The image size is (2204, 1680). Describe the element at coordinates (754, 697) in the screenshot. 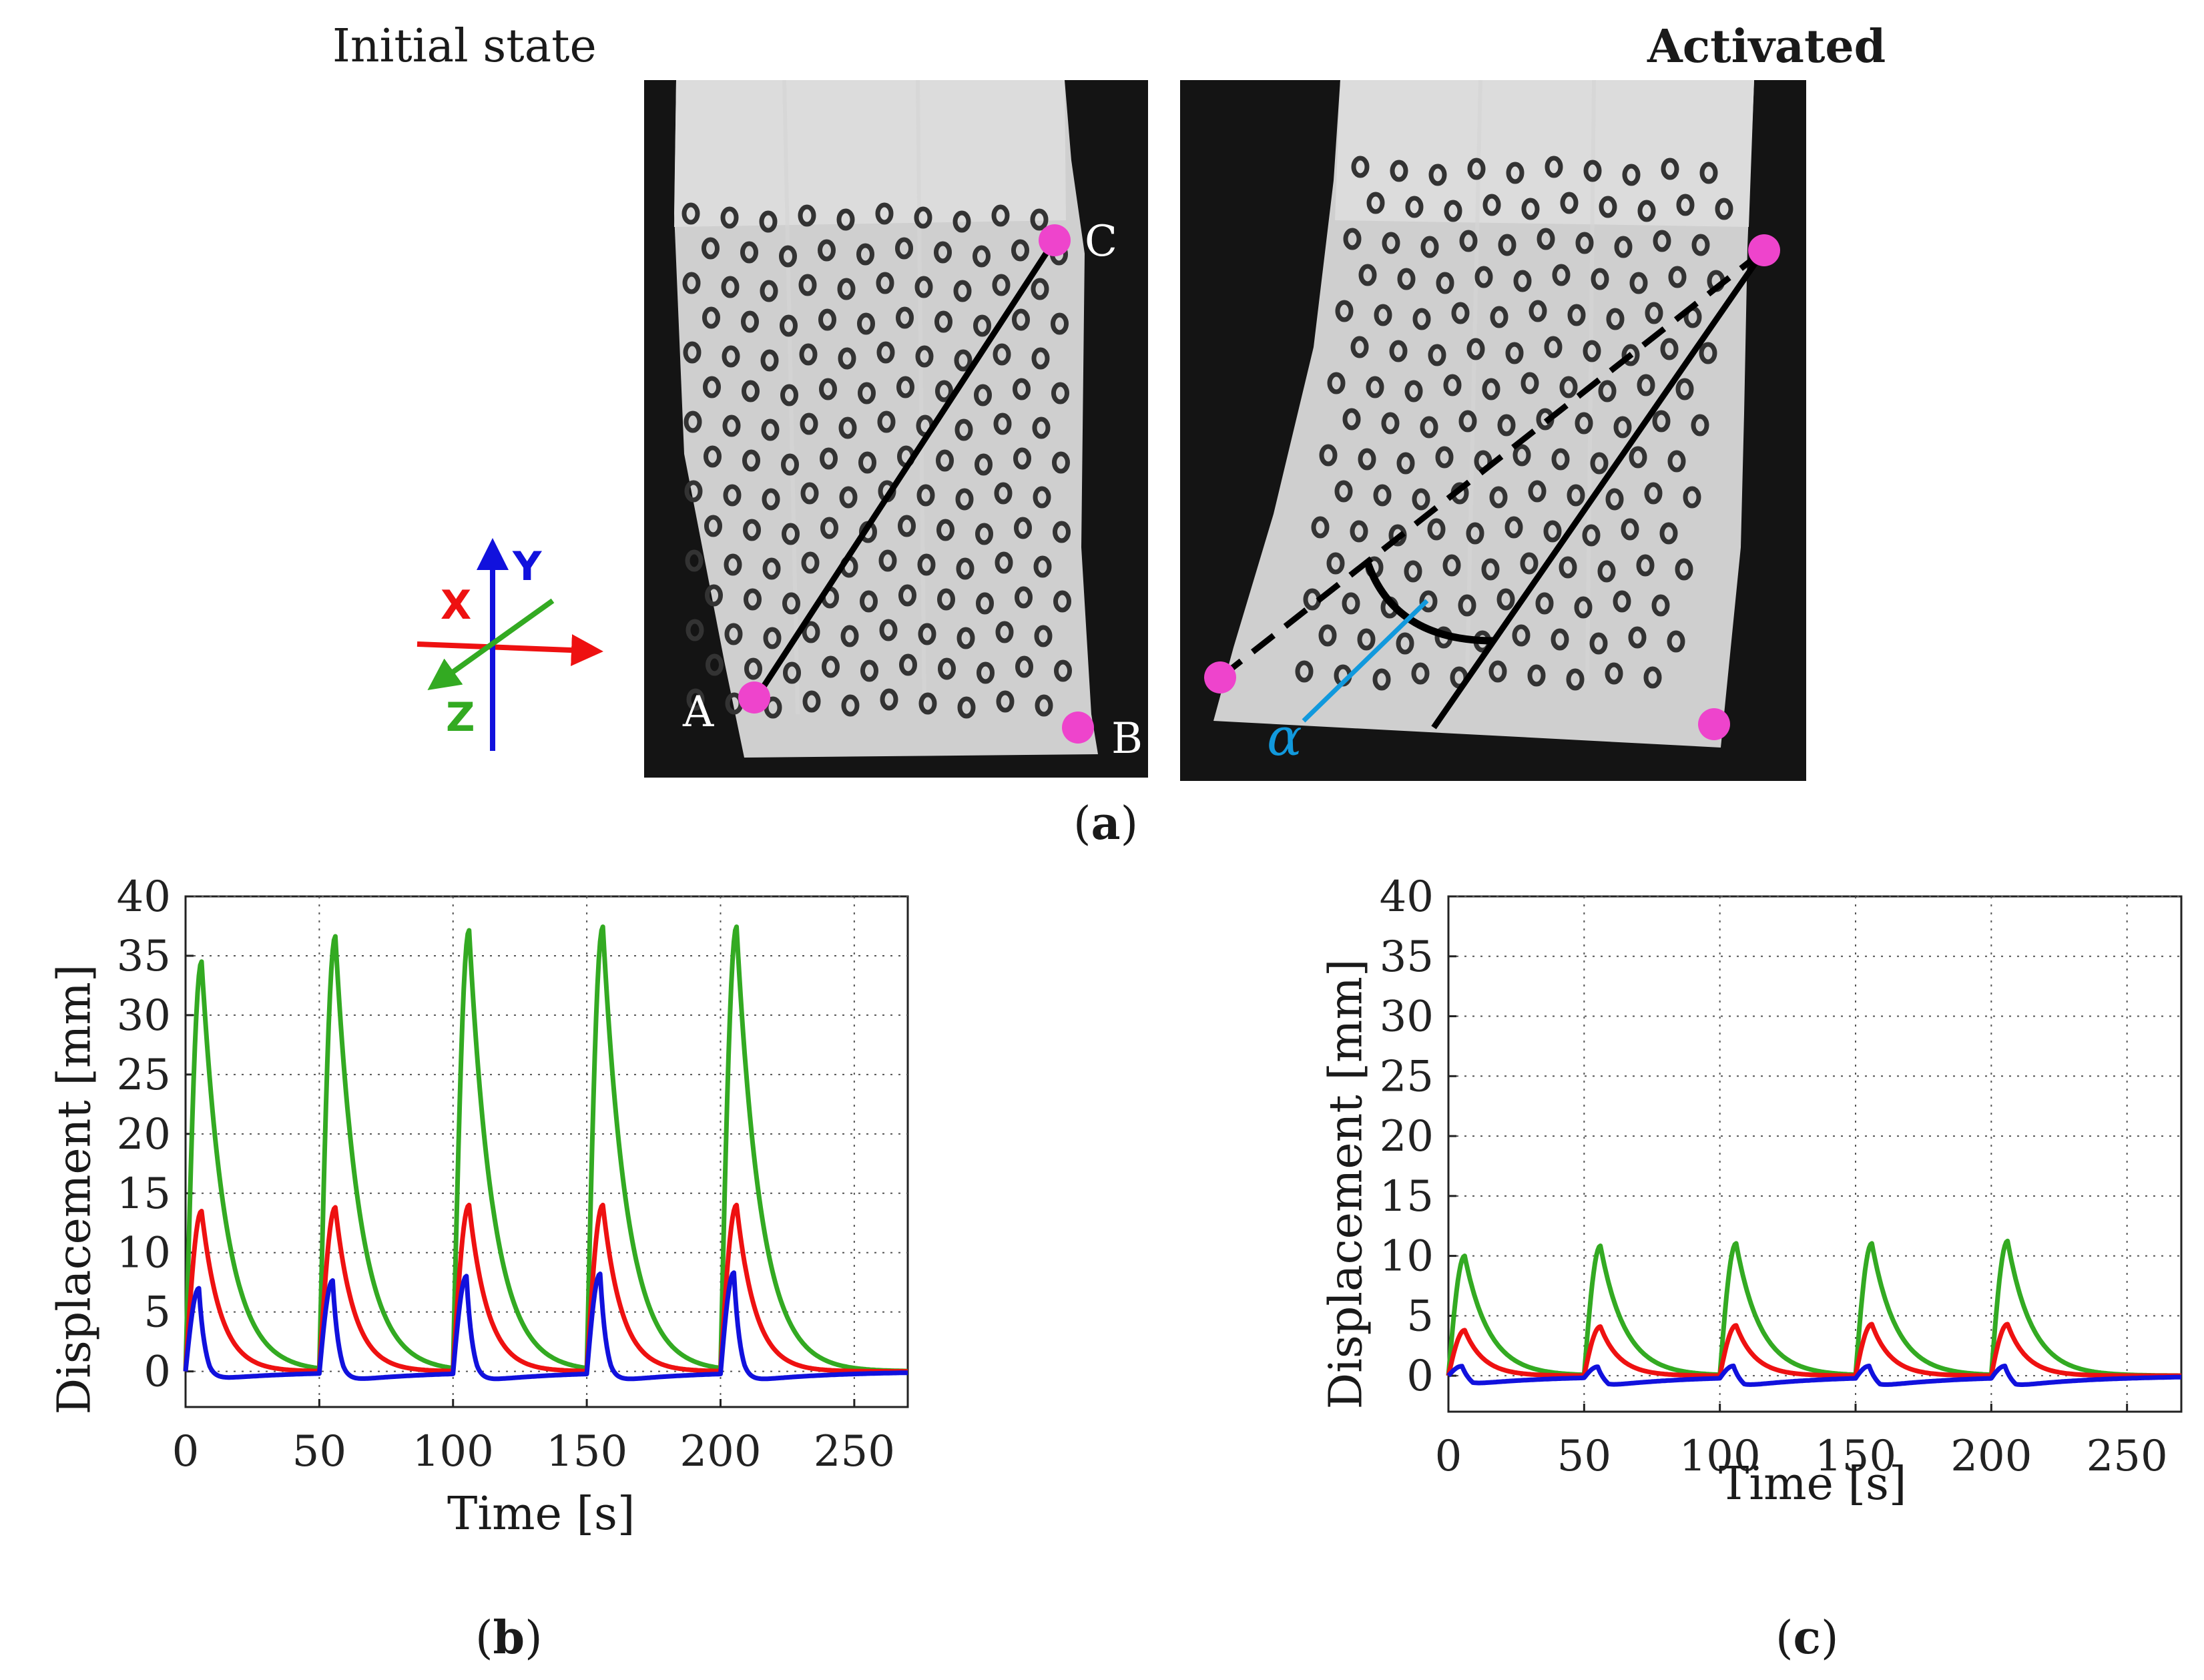

I see `marker-a` at that location.